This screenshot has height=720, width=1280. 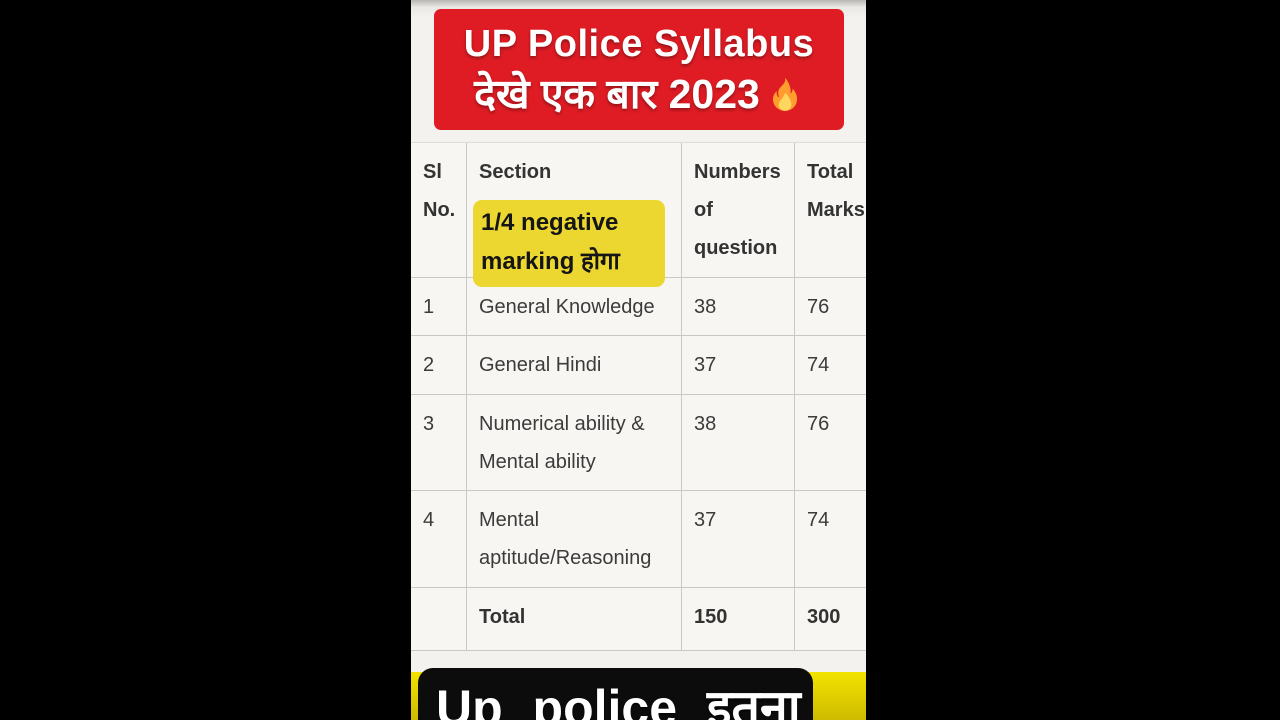 I want to click on column-header-marks: Total Marks, so click(x=830, y=210).